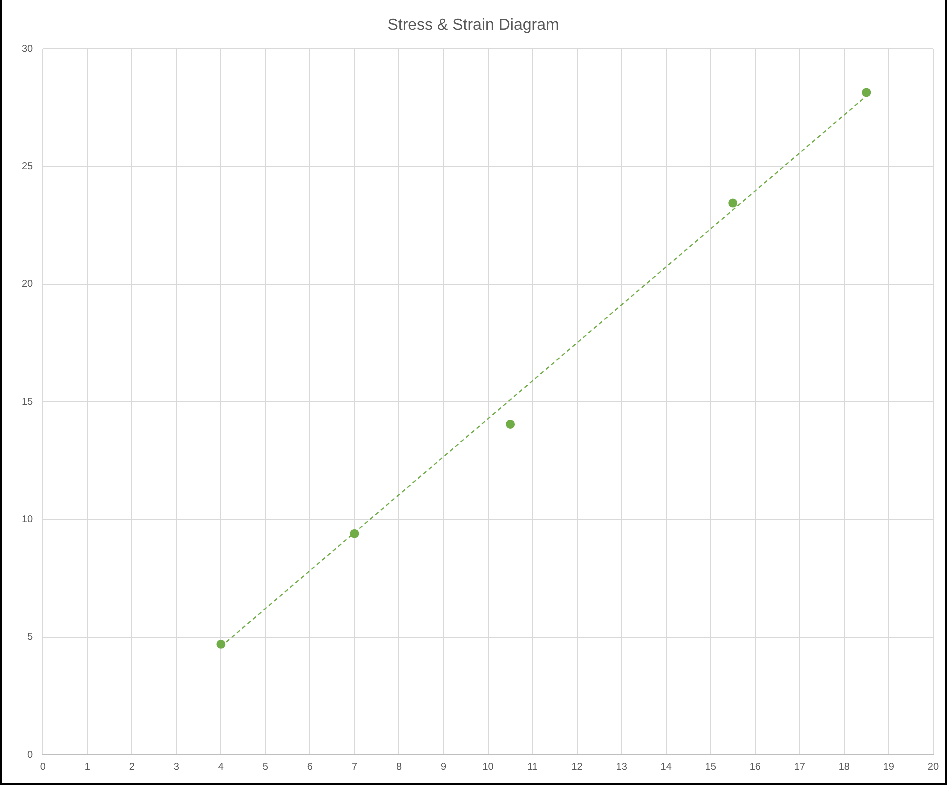 The image size is (947, 787). What do you see at coordinates (221, 767) in the screenshot?
I see `x-tick-label: 4` at bounding box center [221, 767].